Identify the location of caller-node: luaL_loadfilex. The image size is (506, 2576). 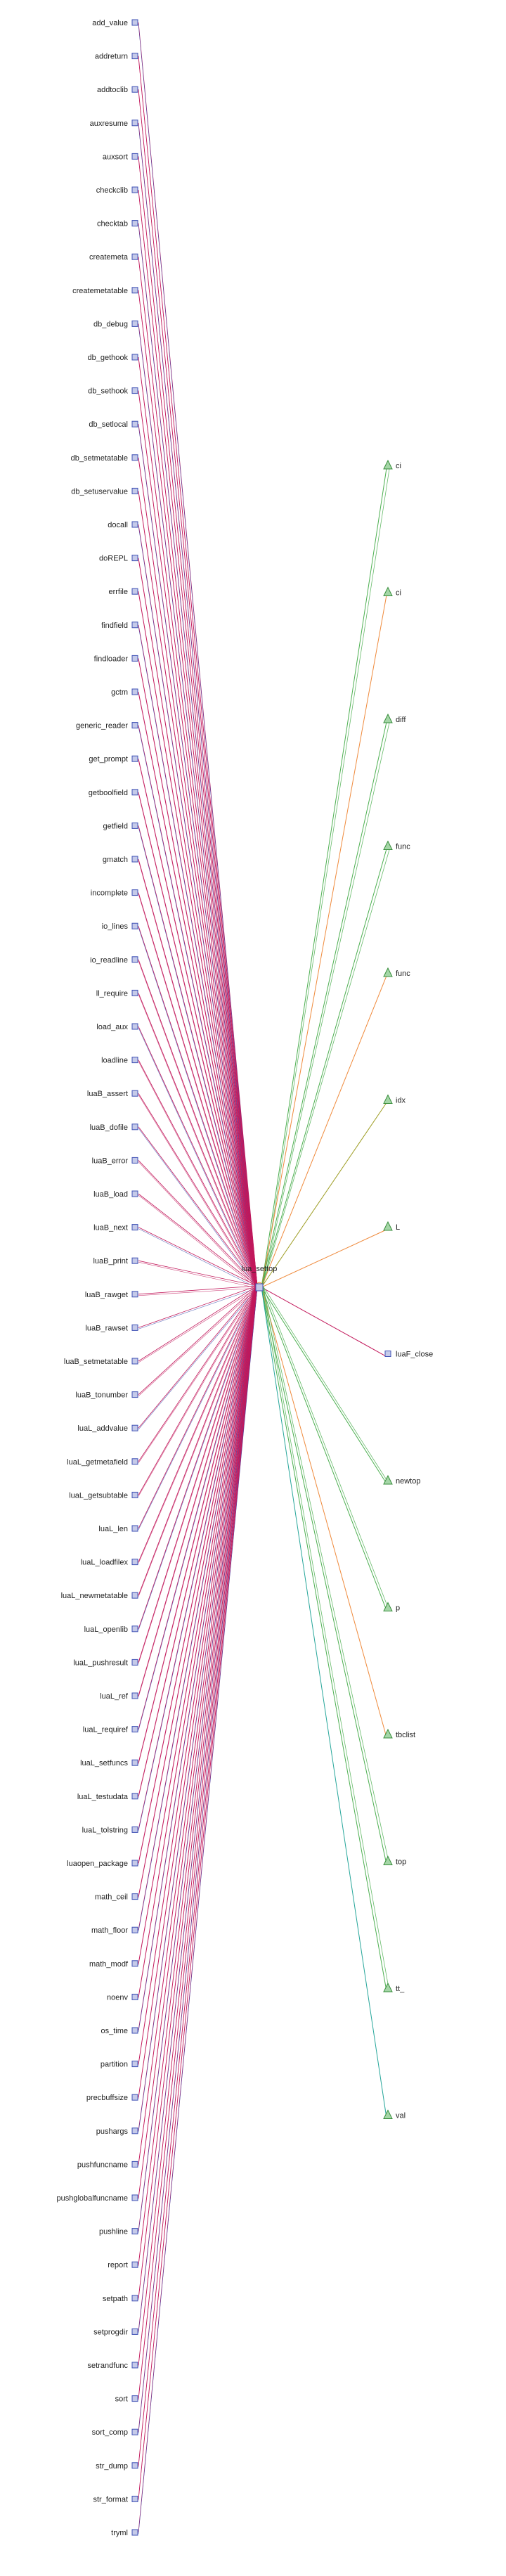
(109, 1563).